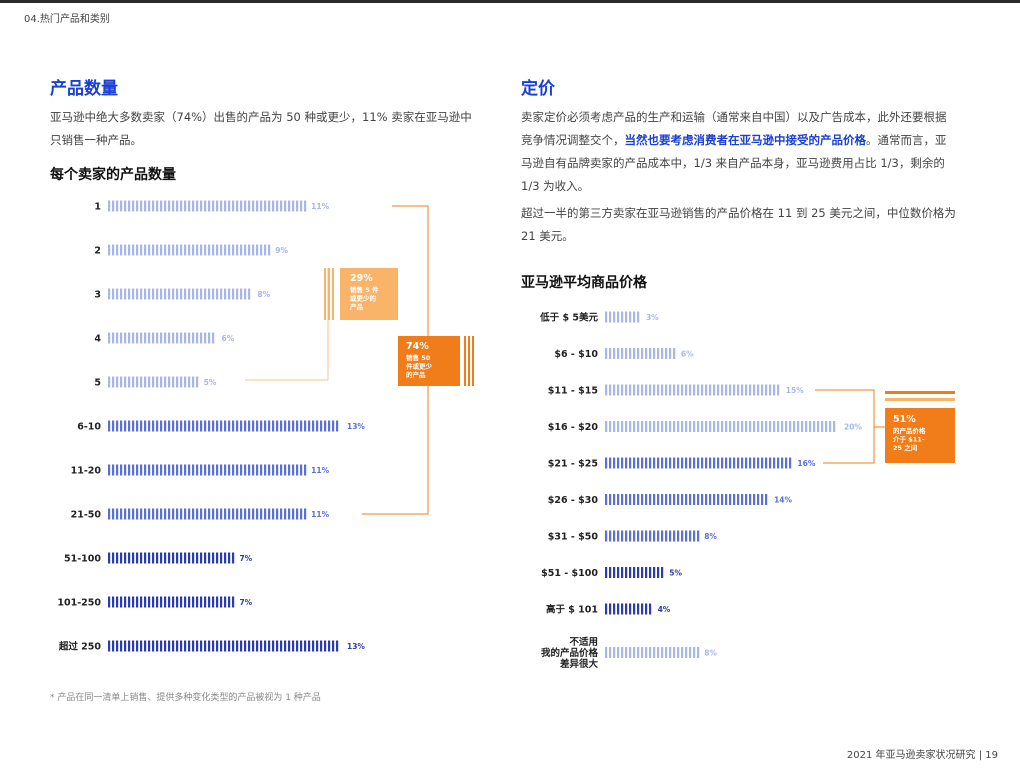 This screenshot has width=1020, height=775. I want to click on category-label: $6 - $10, so click(576, 354).